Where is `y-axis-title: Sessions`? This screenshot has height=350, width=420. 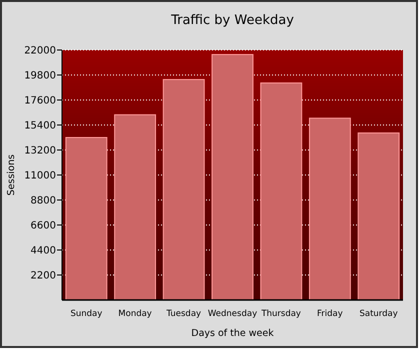
y-axis-title: Sessions is located at coordinates (11, 175).